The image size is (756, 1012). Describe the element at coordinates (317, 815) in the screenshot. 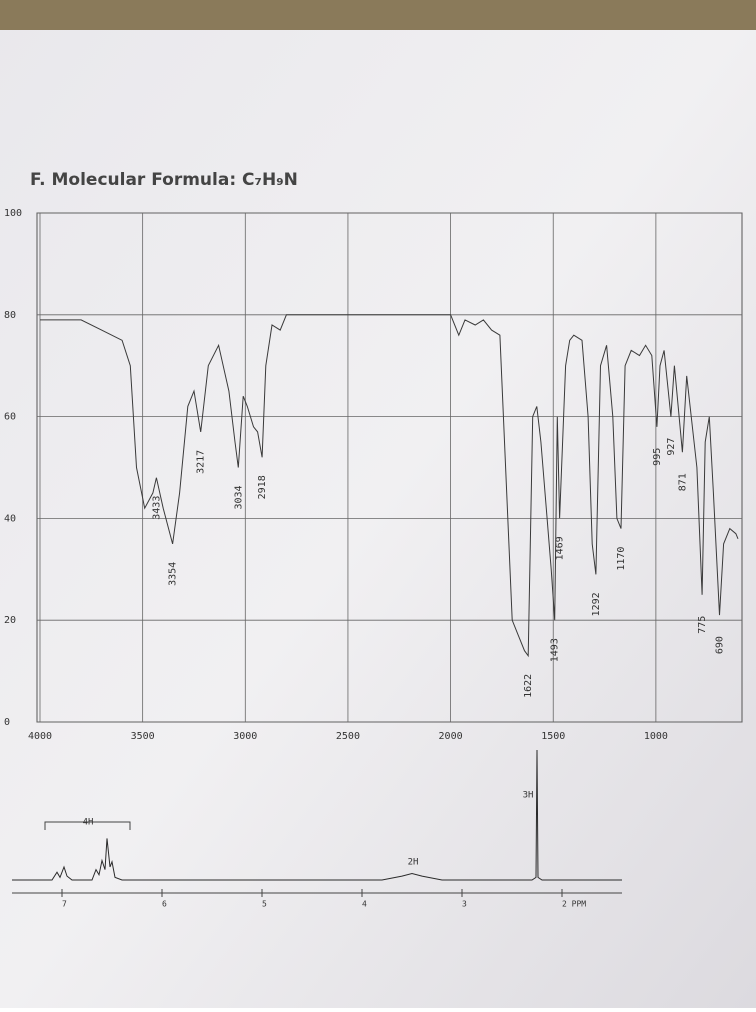

I see `spectrum-line` at that location.